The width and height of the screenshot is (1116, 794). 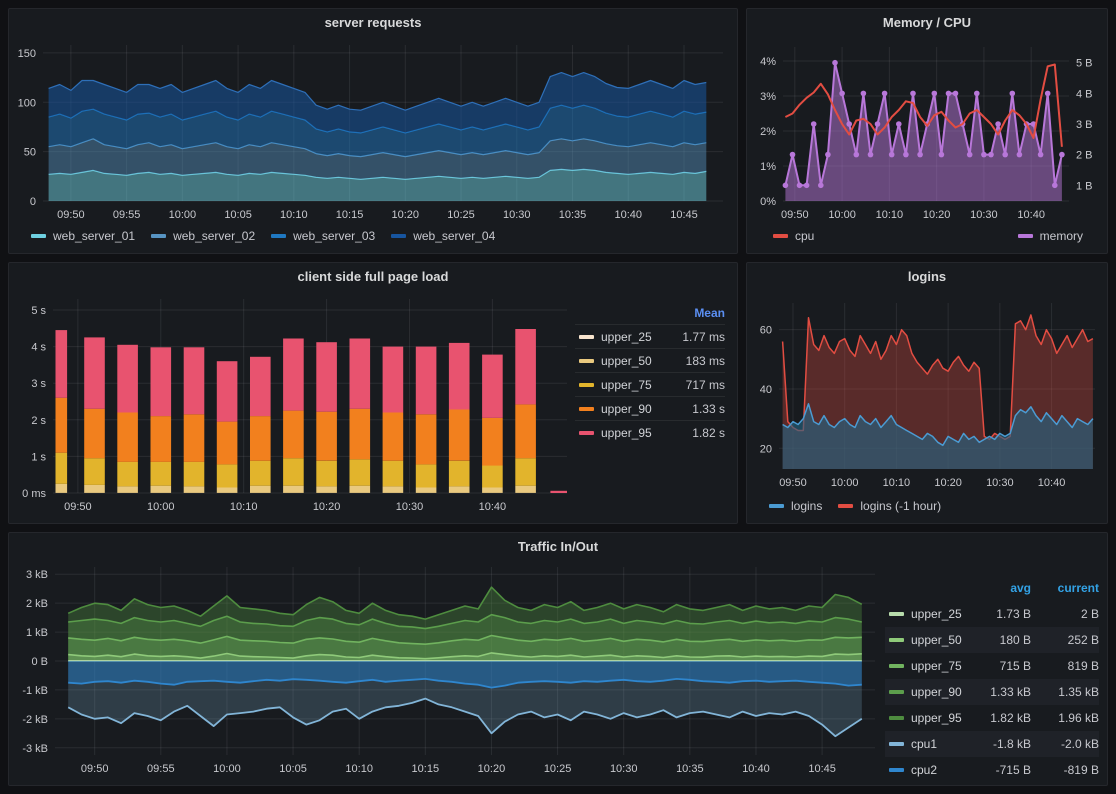 What do you see at coordinates (1084, 94) in the screenshot?
I see `svg-text: 4 B` at bounding box center [1084, 94].